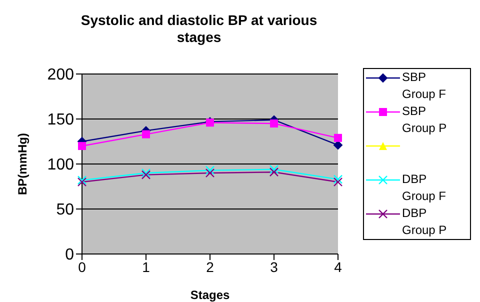  Describe the element at coordinates (425, 188) in the screenshot. I see `legend-label: DBP Group F` at that location.